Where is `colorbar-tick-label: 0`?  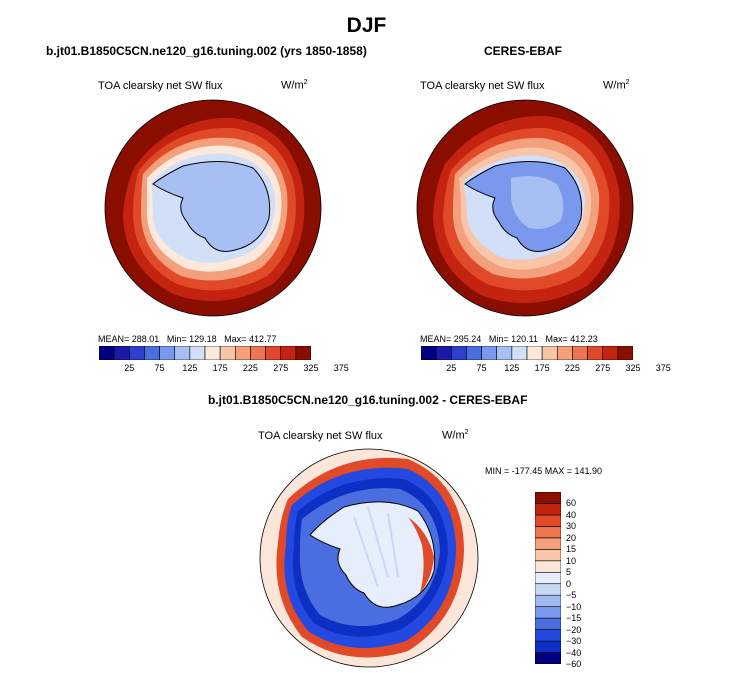
colorbar-tick-label: 0 is located at coordinates (569, 583).